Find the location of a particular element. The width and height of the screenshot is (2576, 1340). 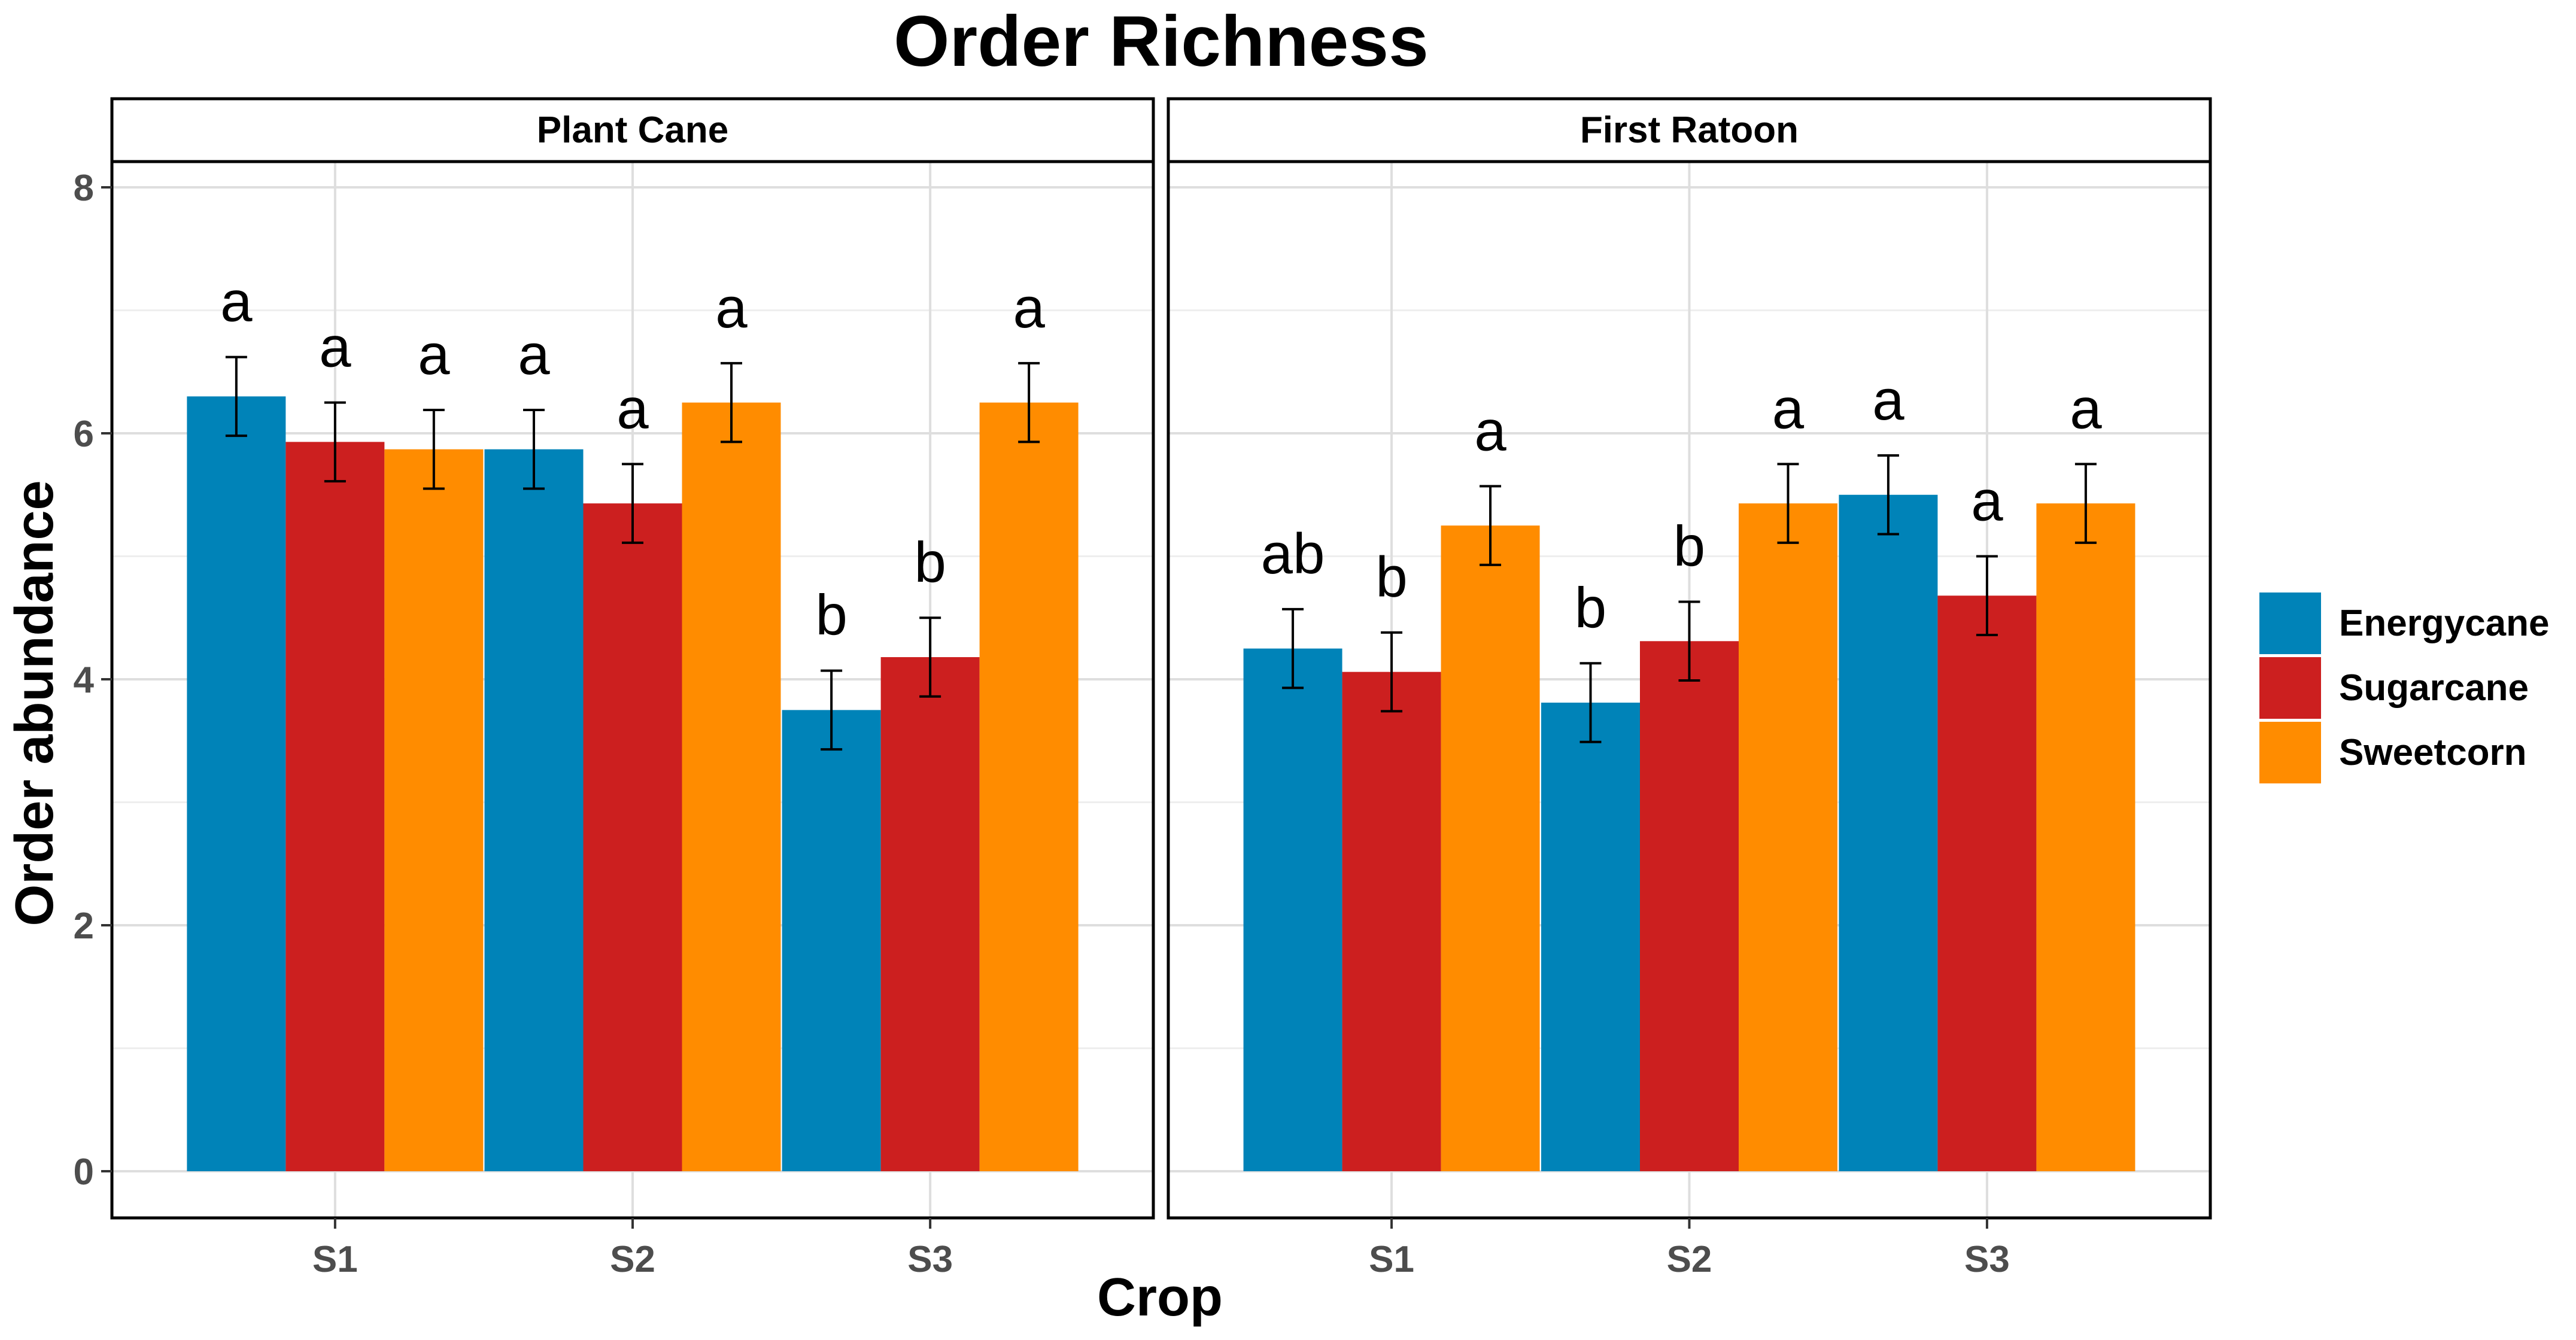

significance-letter: ab is located at coordinates (1293, 554).